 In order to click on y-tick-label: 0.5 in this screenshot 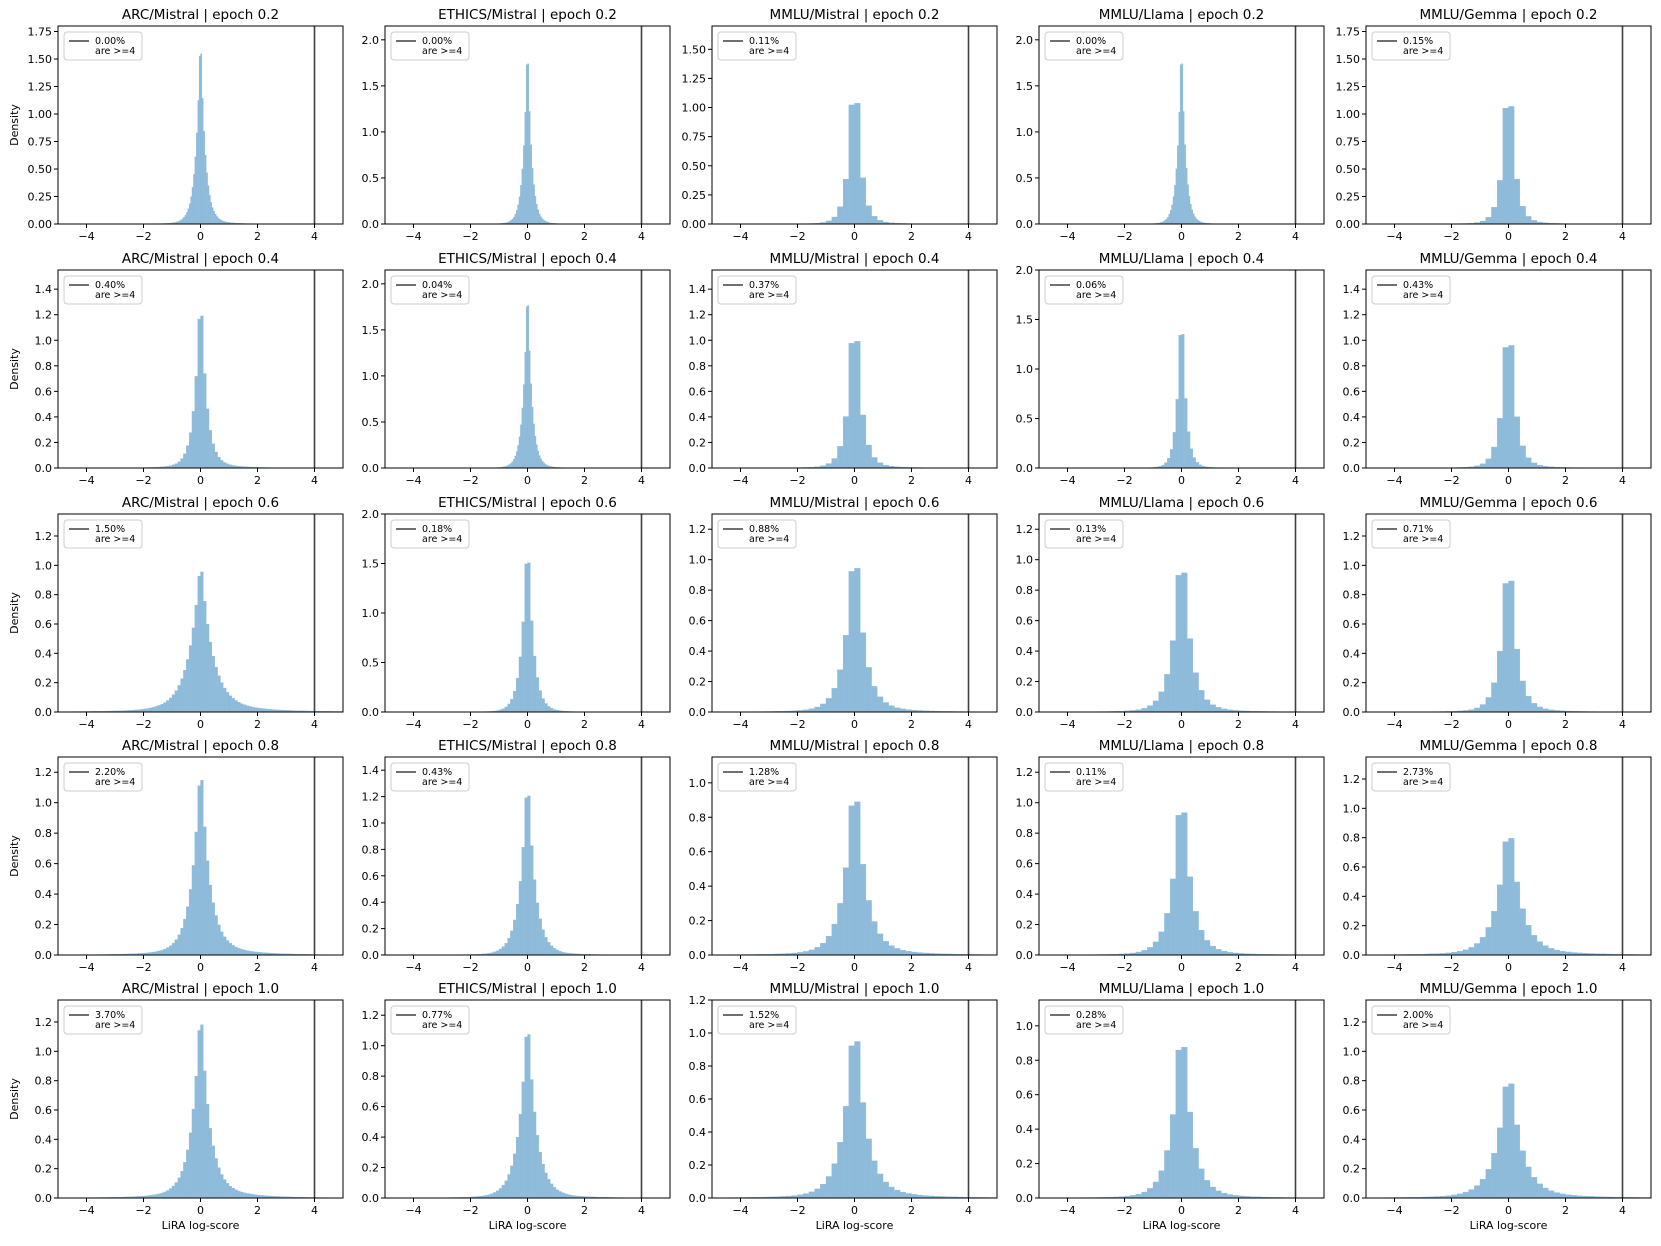, I will do `click(1025, 178)`.